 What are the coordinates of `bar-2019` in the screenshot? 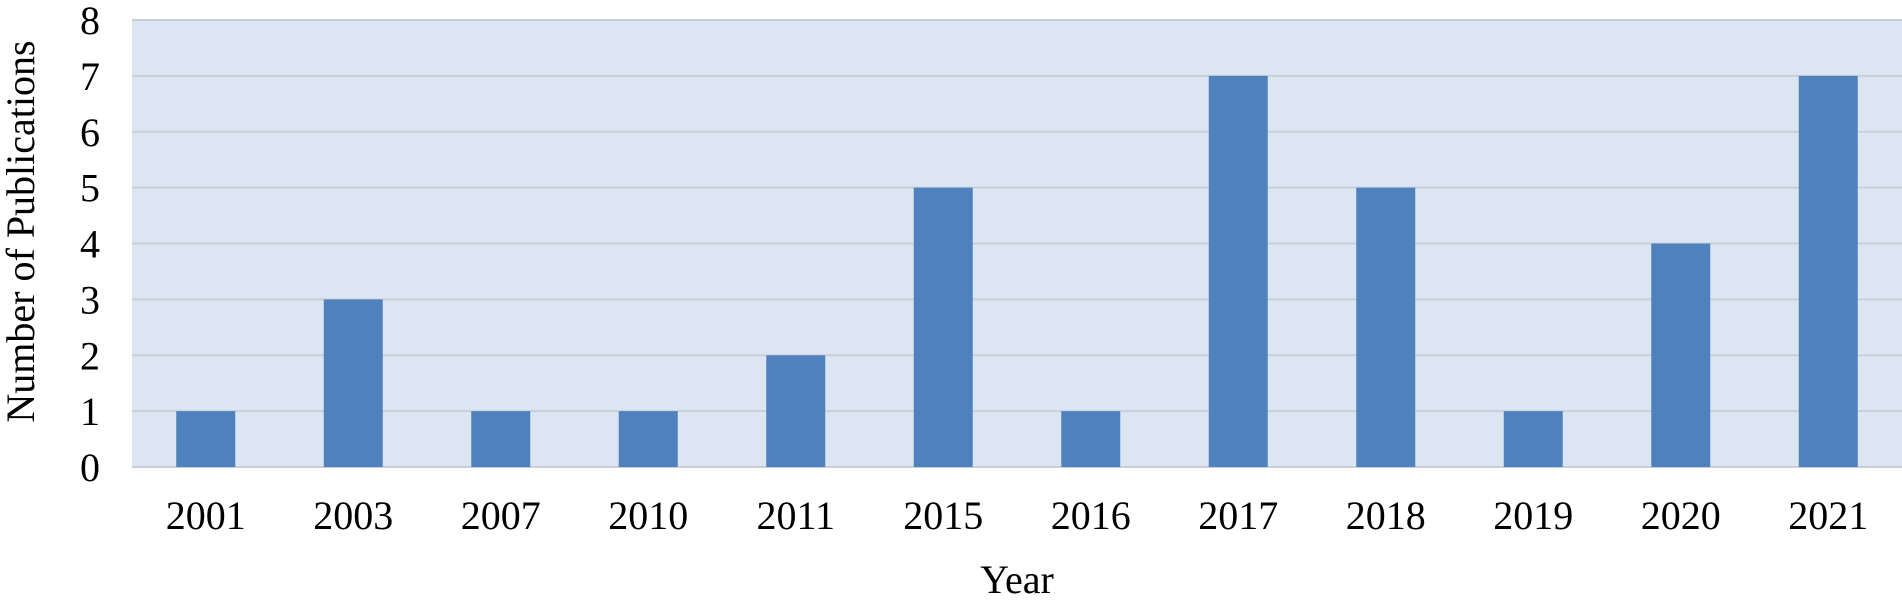 It's located at (1533, 439).